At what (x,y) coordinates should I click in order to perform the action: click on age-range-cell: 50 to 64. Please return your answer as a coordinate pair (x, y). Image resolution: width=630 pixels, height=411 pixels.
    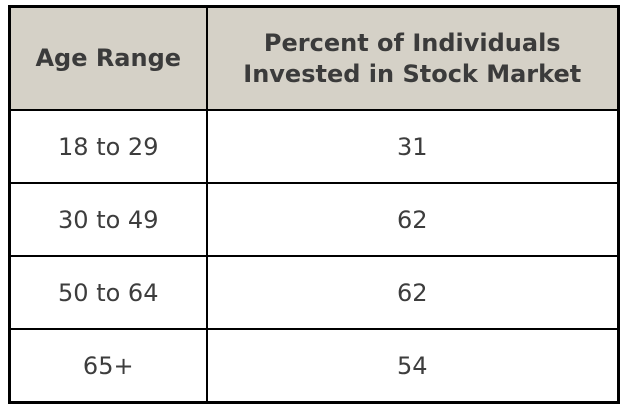
    Looking at the image, I should click on (108, 292).